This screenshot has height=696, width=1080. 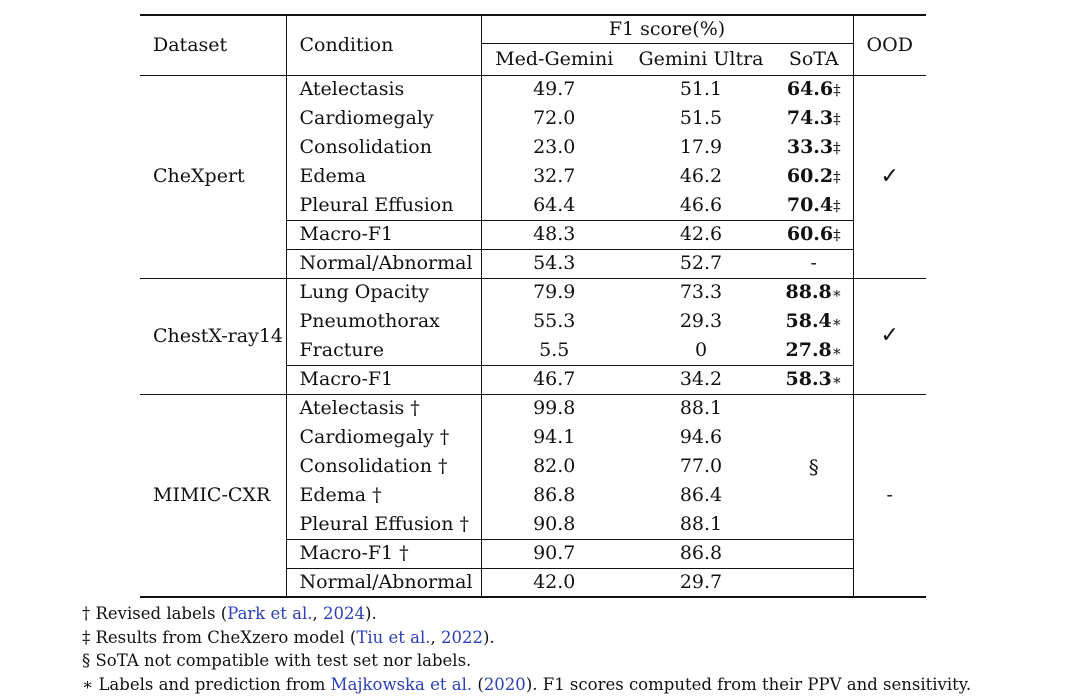 What do you see at coordinates (814, 321) in the screenshot?
I see `sota-cell: 58.4∗` at bounding box center [814, 321].